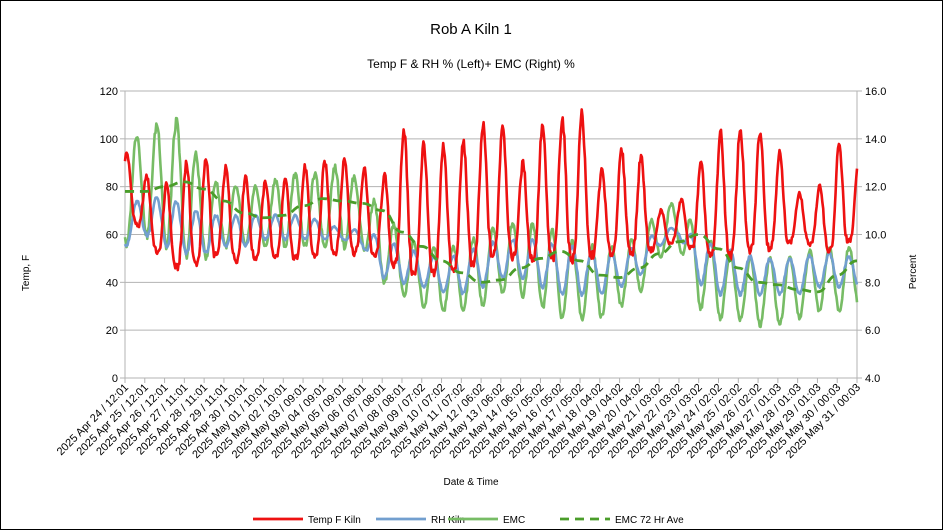 The height and width of the screenshot is (530, 943). I want to click on y-tick-label-right: 4.0, so click(872, 379).